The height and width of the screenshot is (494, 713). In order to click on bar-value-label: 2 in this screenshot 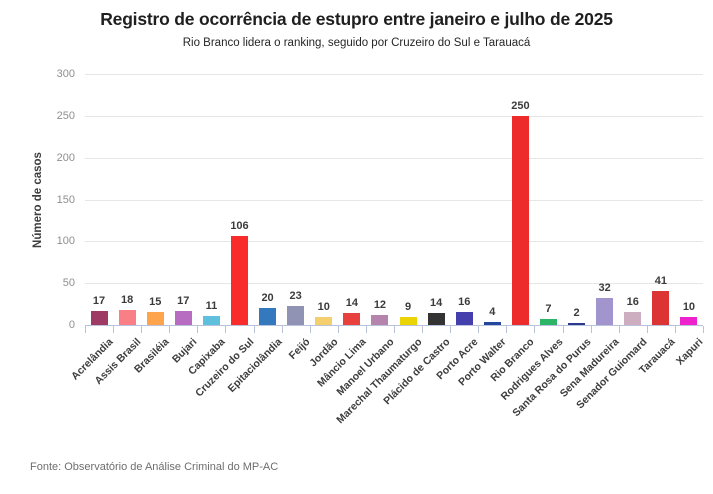, I will do `click(576, 313)`.